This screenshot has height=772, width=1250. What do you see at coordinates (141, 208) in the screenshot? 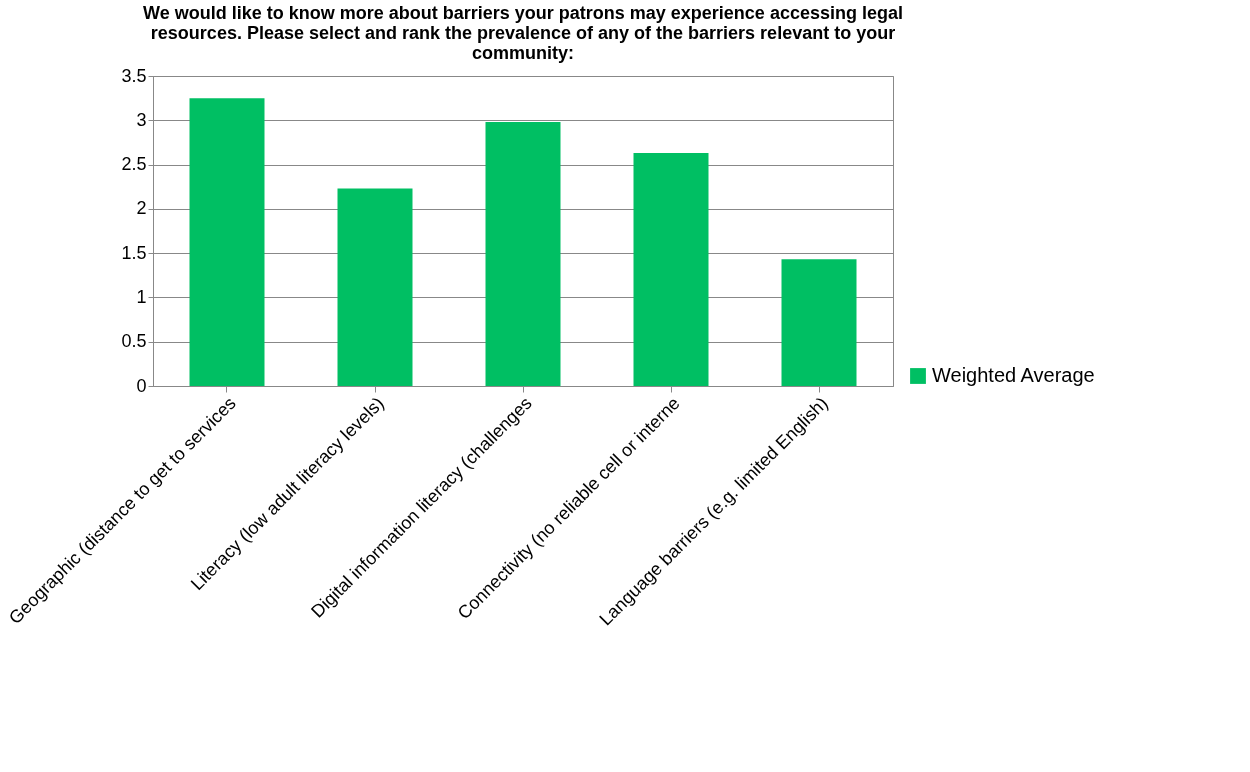
I see `y-tick-label: 2` at bounding box center [141, 208].